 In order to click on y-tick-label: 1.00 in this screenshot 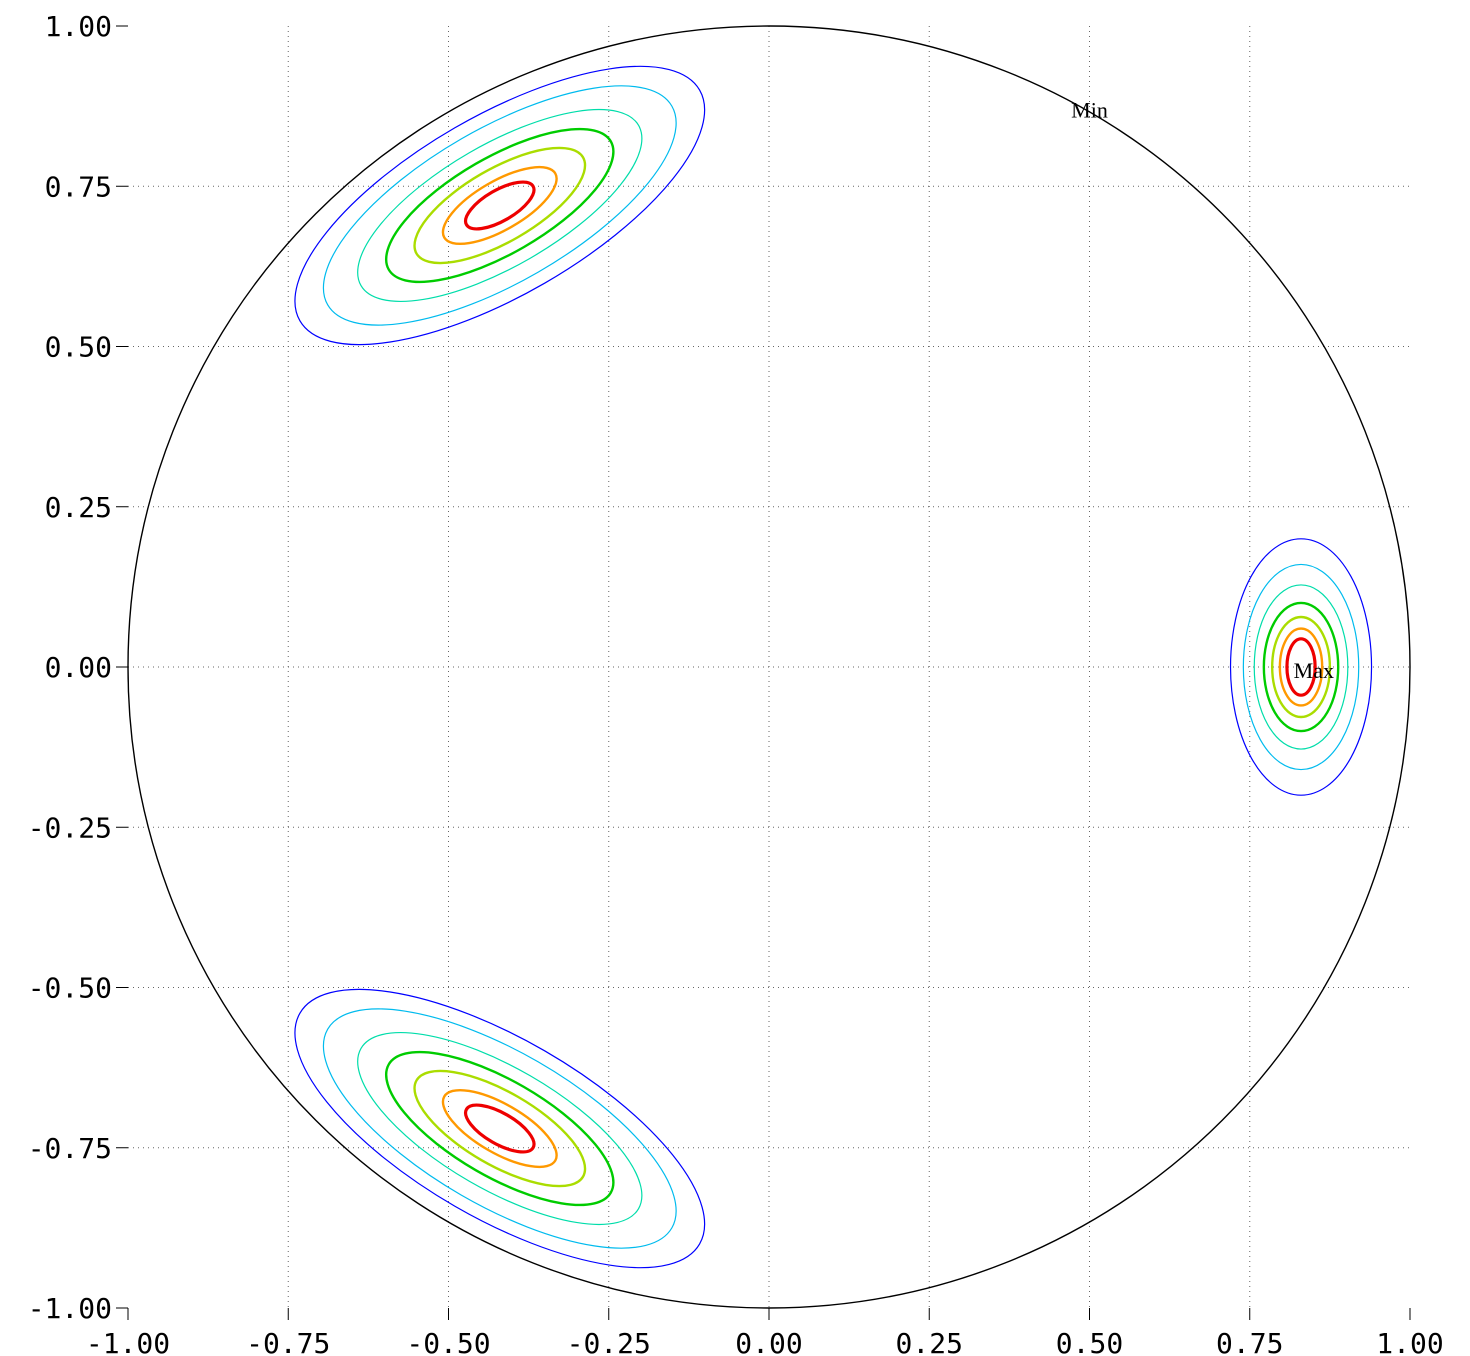, I will do `click(78, 26)`.